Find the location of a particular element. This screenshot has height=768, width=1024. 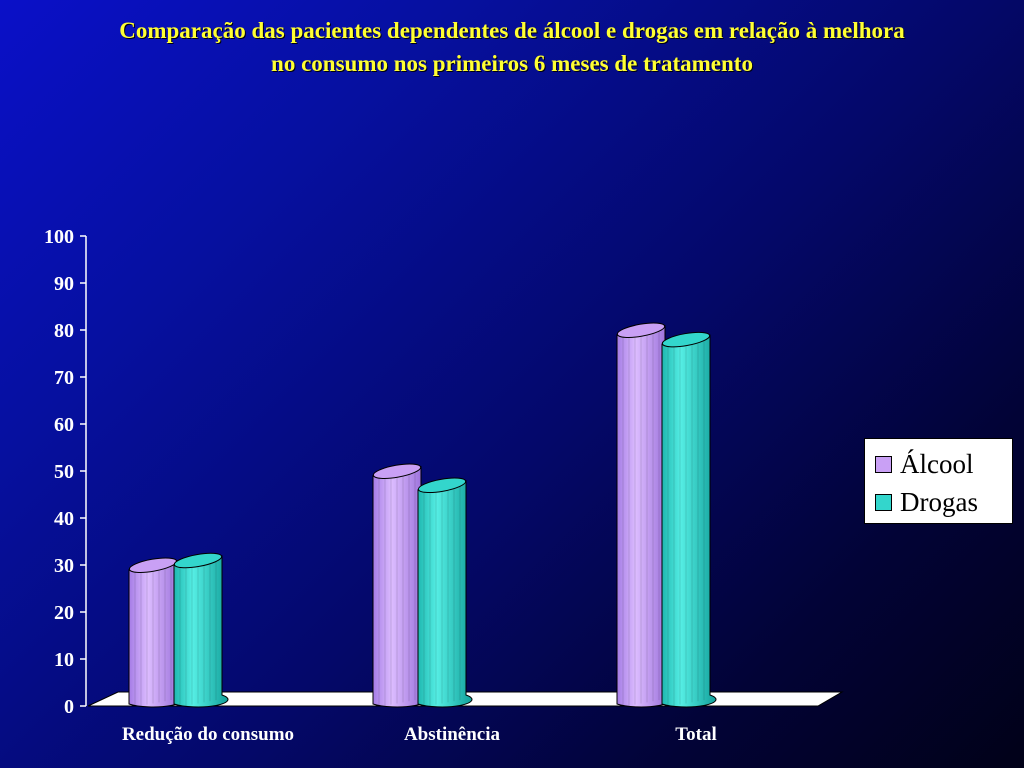

legend-item-alcool: Álcool is located at coordinates (943, 464).